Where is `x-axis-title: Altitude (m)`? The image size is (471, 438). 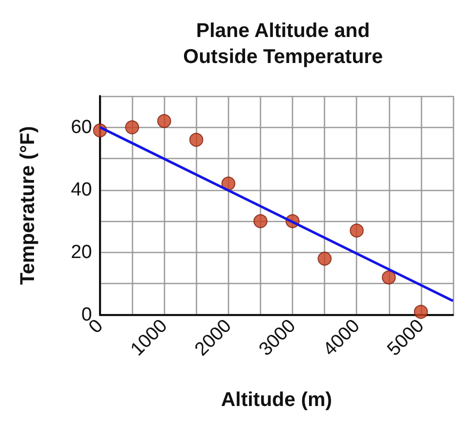 x-axis-title: Altitude (m) is located at coordinates (276, 400).